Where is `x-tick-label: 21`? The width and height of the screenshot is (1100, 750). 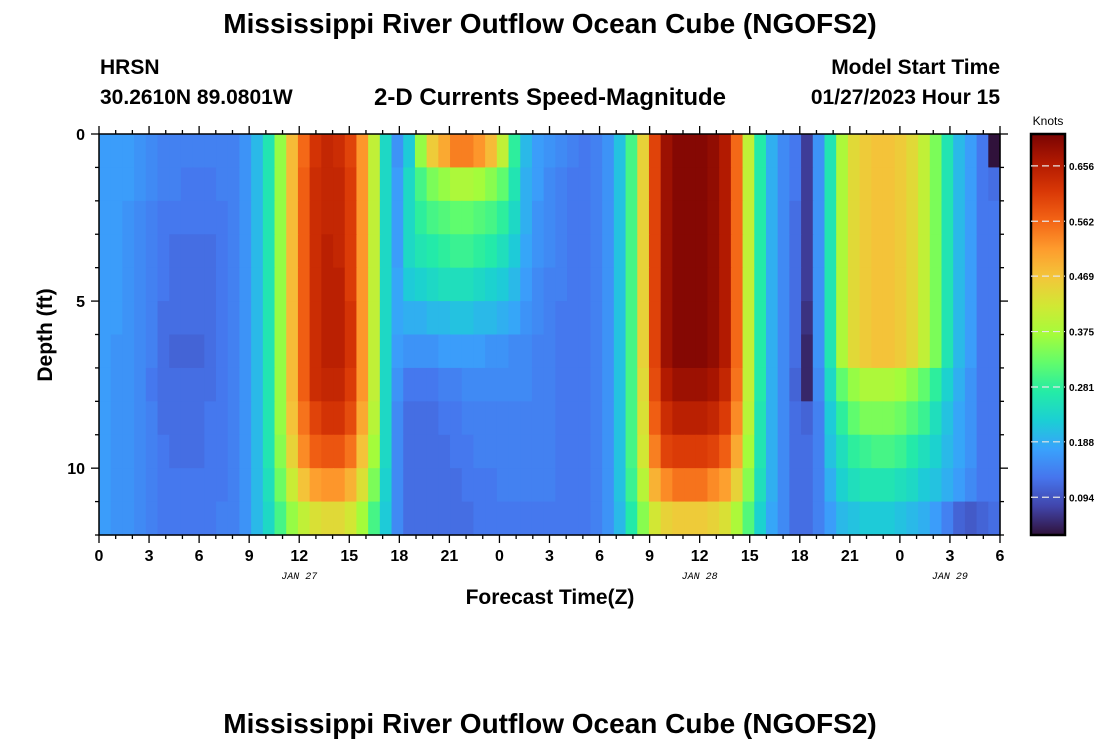
x-tick-label: 21 is located at coordinates (449, 556).